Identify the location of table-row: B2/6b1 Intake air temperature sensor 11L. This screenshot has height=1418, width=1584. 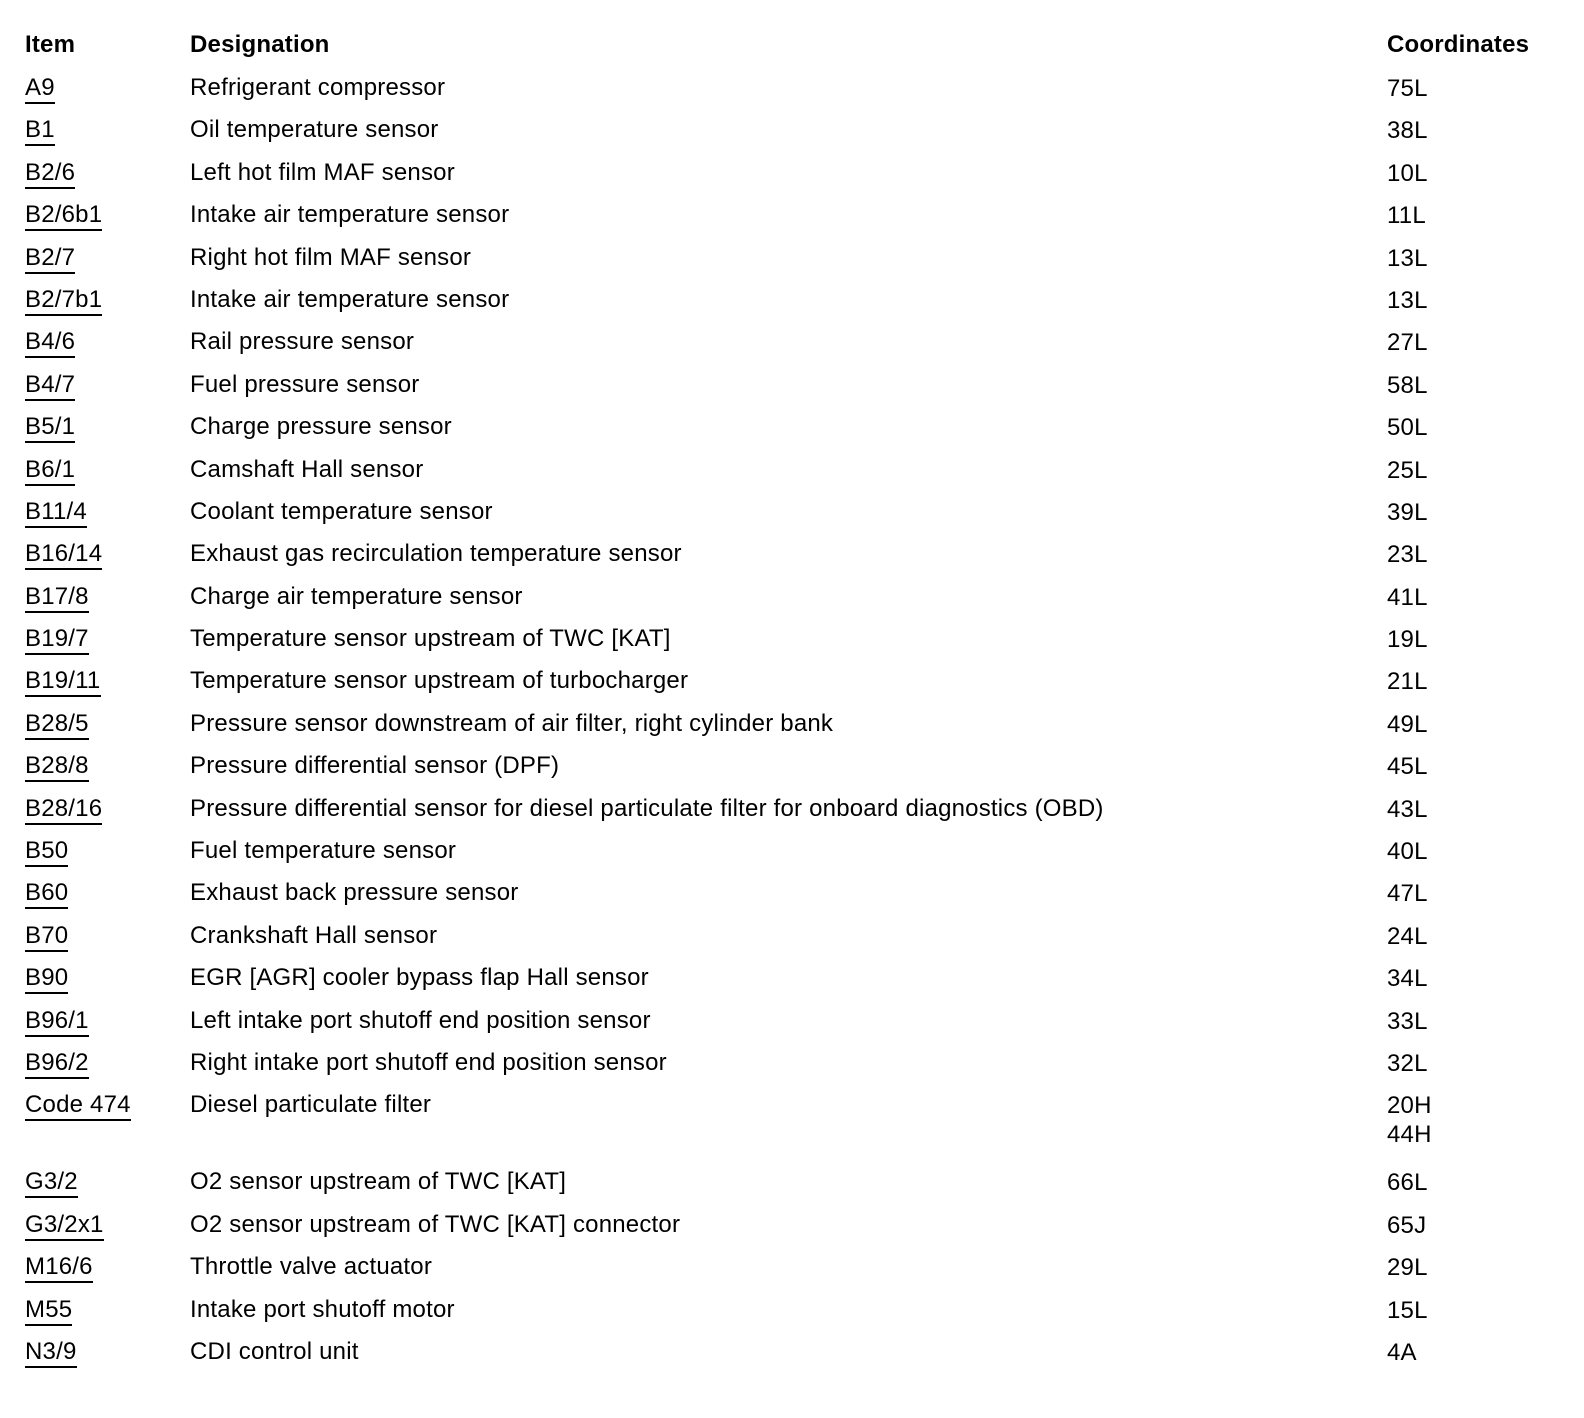
(804, 222).